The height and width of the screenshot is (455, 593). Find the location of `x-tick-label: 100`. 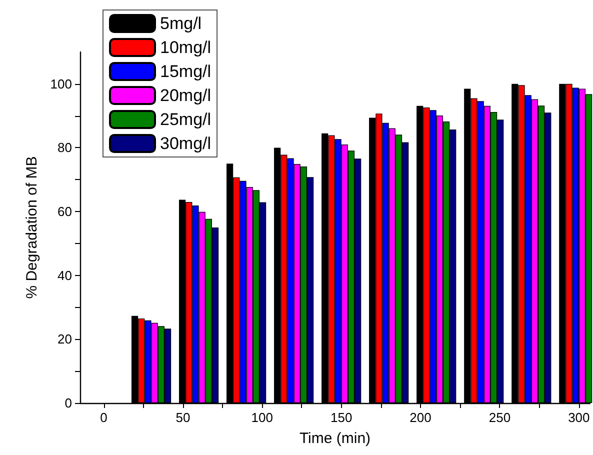

x-tick-label: 100 is located at coordinates (262, 417).